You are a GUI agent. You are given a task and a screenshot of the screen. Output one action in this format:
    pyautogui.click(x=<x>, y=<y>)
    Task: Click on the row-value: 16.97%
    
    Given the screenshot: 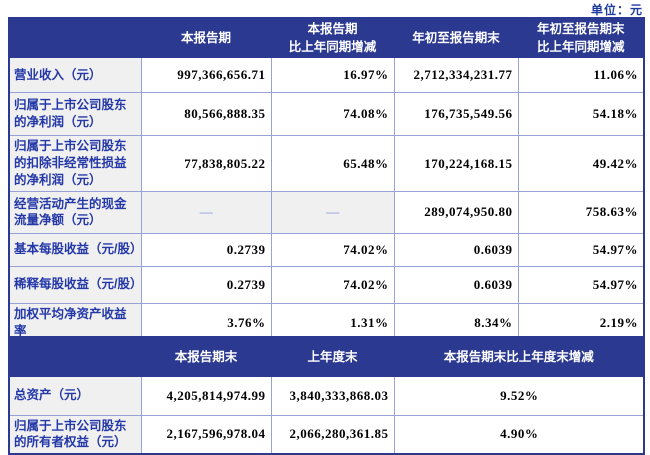 What is the action you would take?
    pyautogui.click(x=332, y=75)
    